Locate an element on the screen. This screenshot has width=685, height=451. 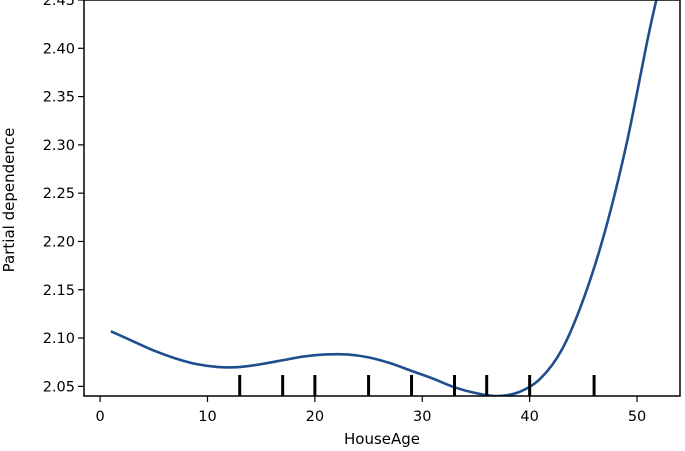
y-tick-label: 2.05 is located at coordinates (59, 387).